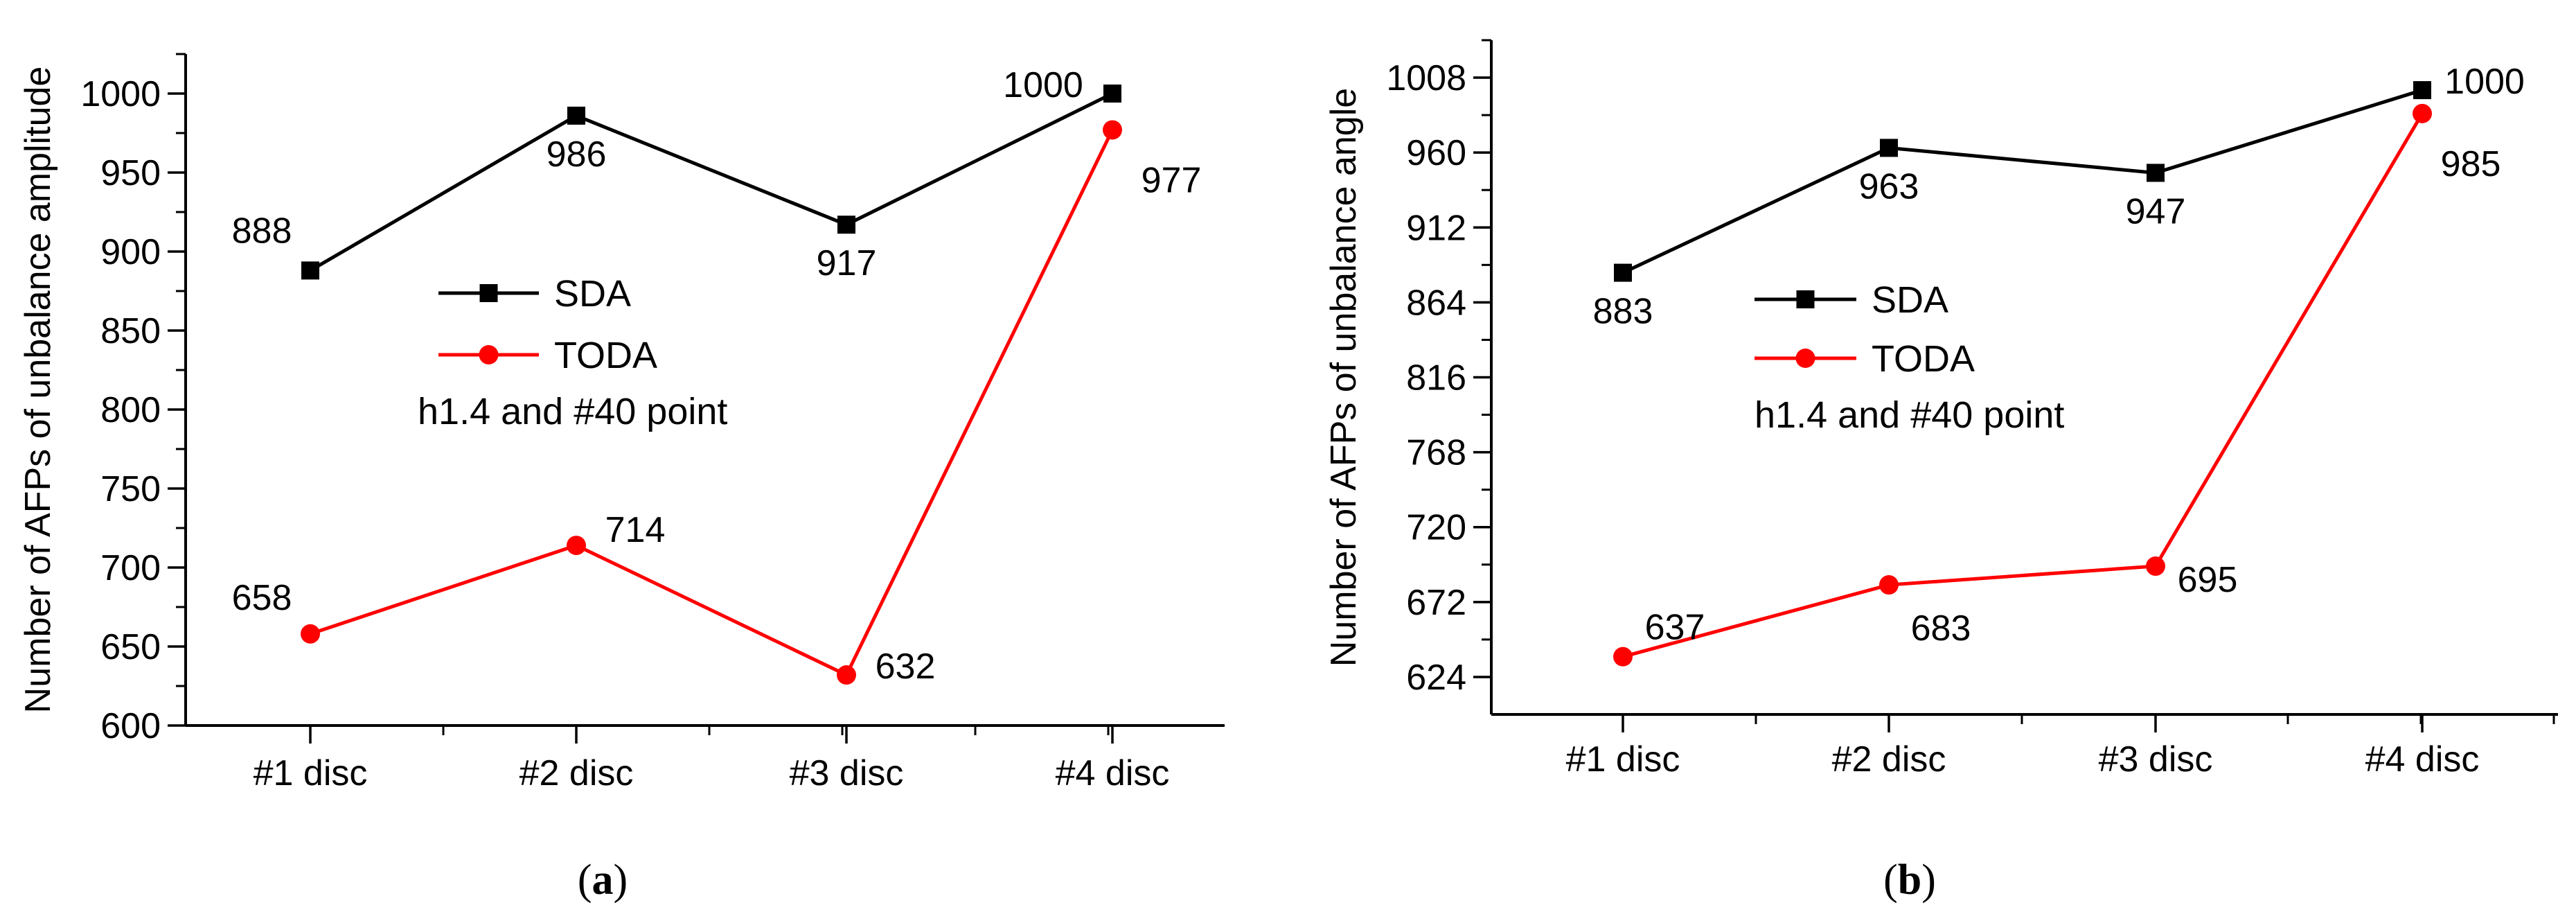 This screenshot has height=923, width=2576. Describe the element at coordinates (130, 173) in the screenshot. I see `y-tick-label: 950` at that location.